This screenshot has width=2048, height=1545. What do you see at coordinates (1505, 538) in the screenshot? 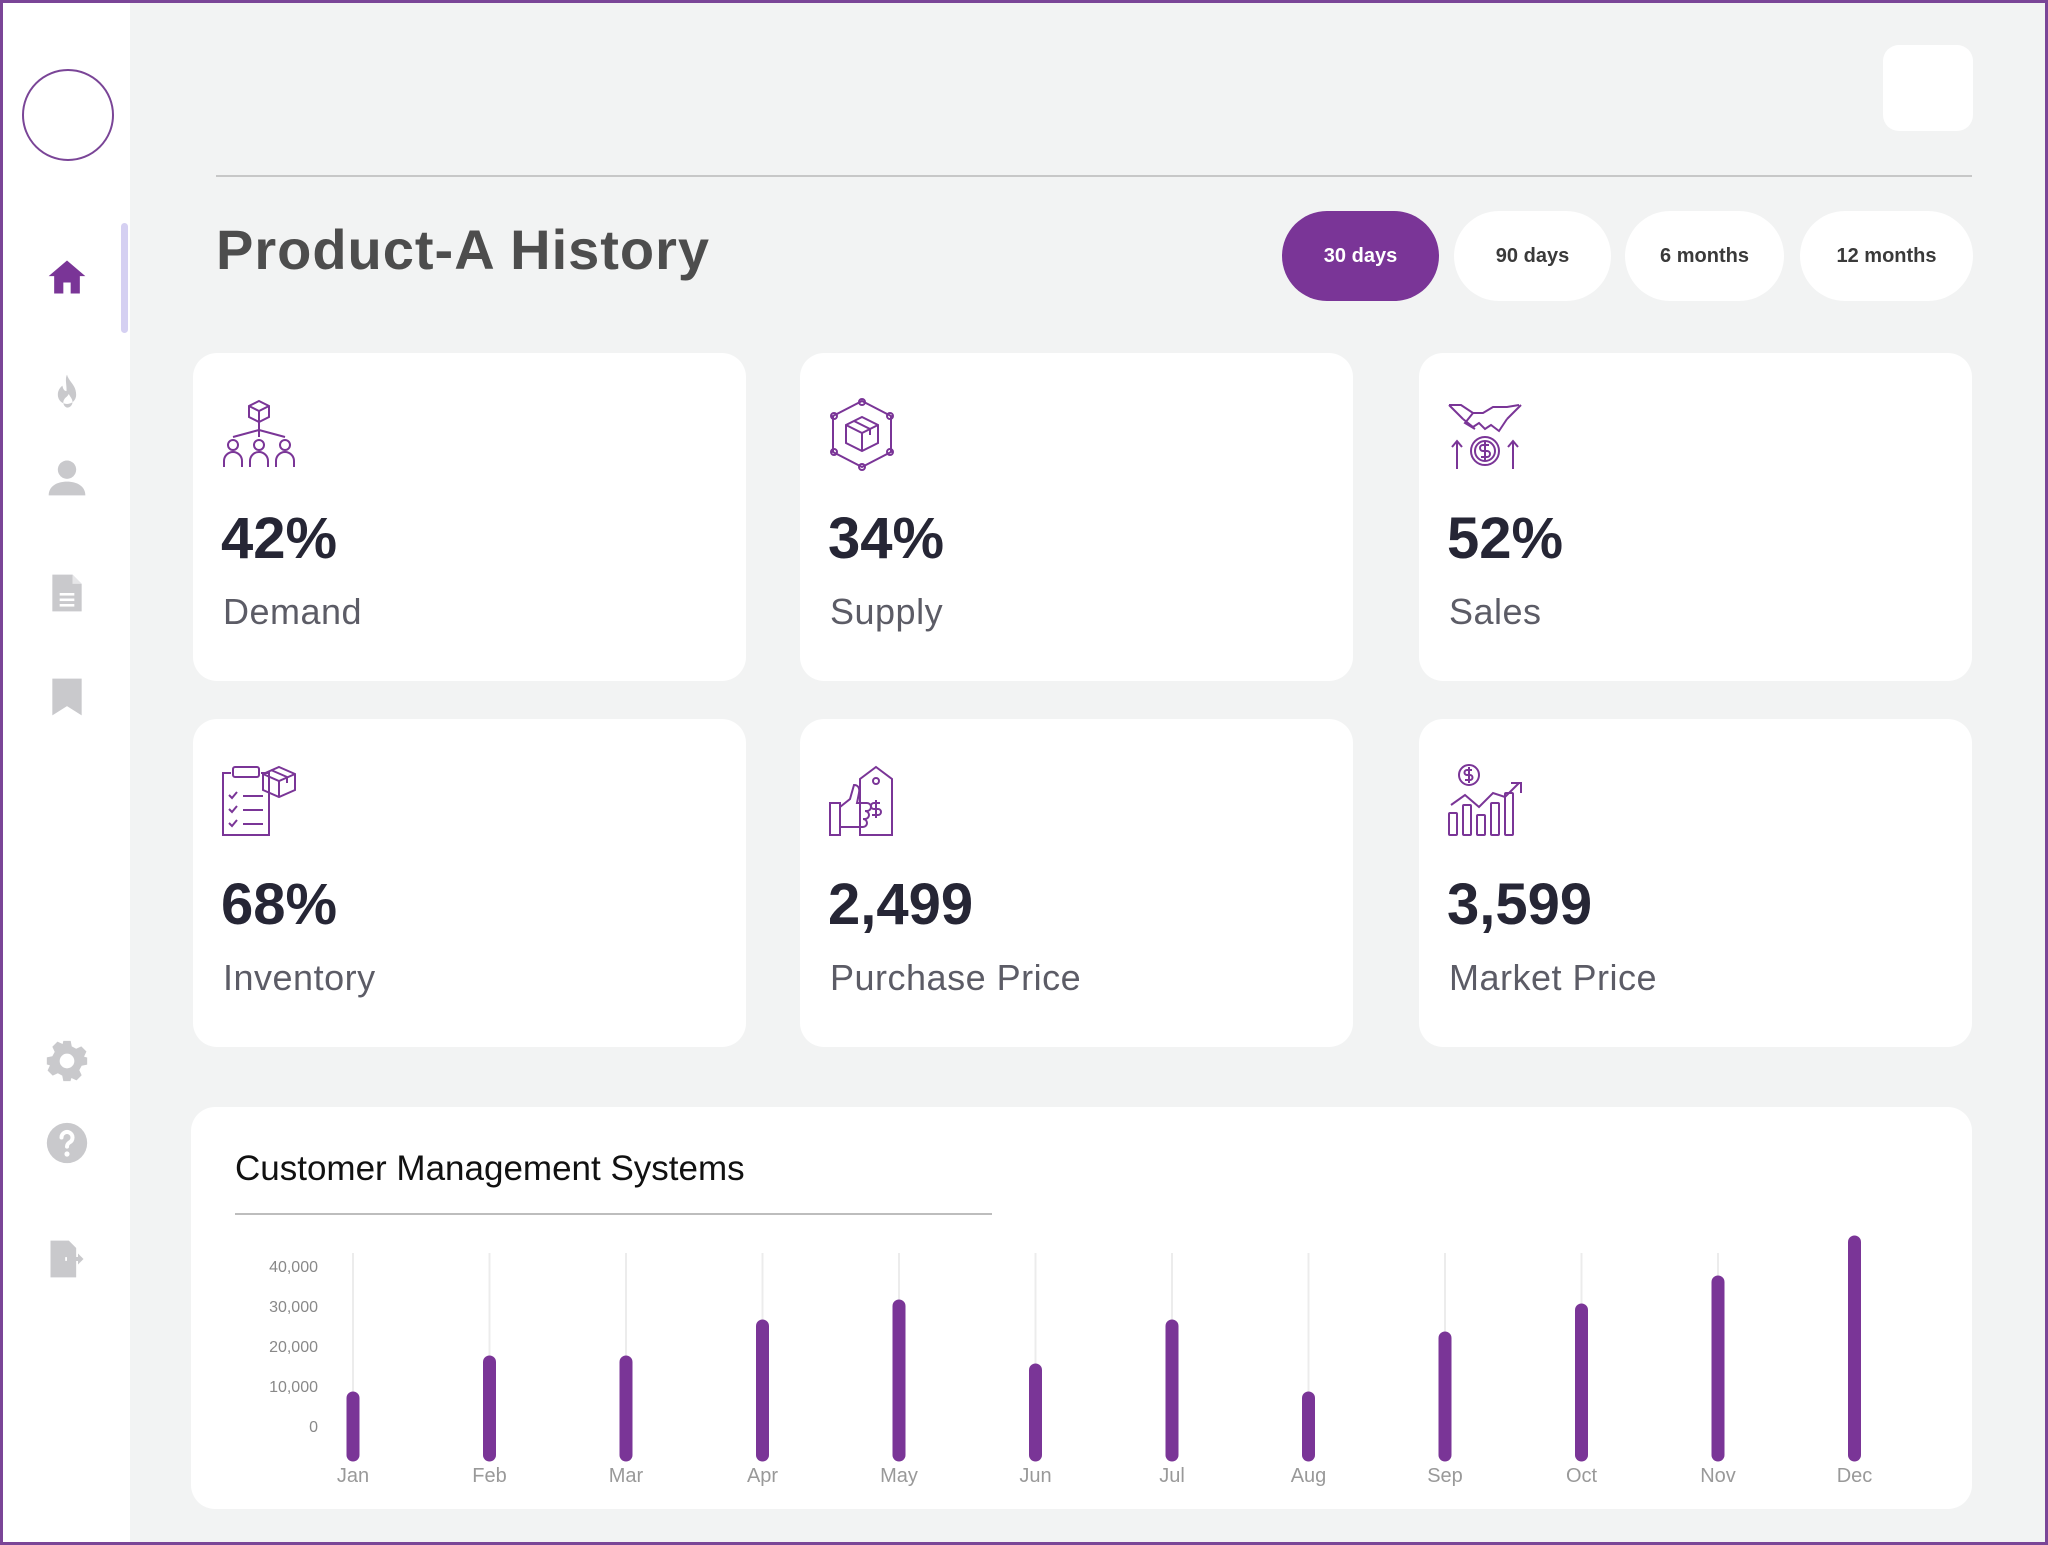
I see `stat-value: 52%` at bounding box center [1505, 538].